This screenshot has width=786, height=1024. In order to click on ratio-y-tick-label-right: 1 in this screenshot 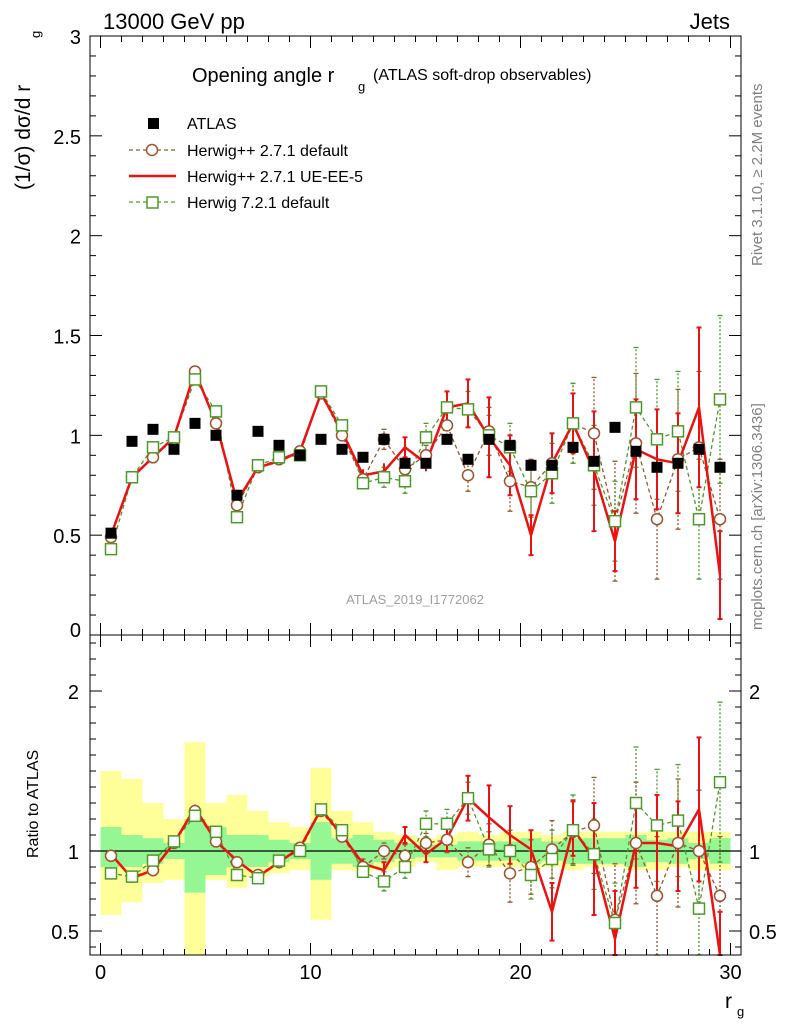, I will do `click(754, 853)`.